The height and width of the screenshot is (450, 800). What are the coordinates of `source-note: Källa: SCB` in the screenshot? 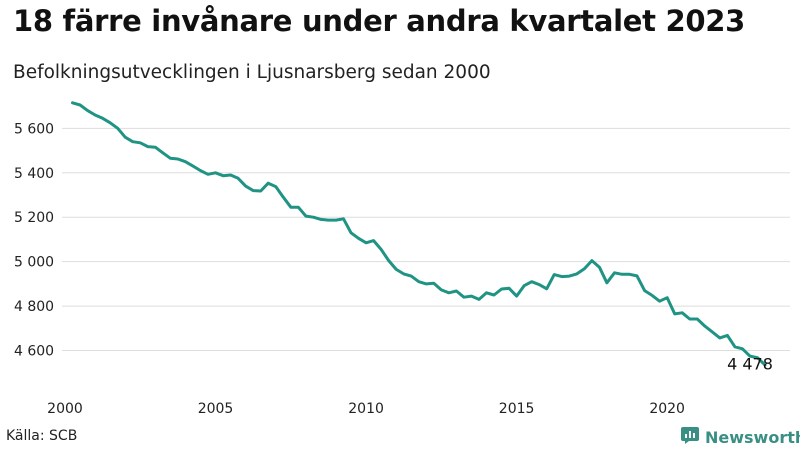 It's located at (42, 436).